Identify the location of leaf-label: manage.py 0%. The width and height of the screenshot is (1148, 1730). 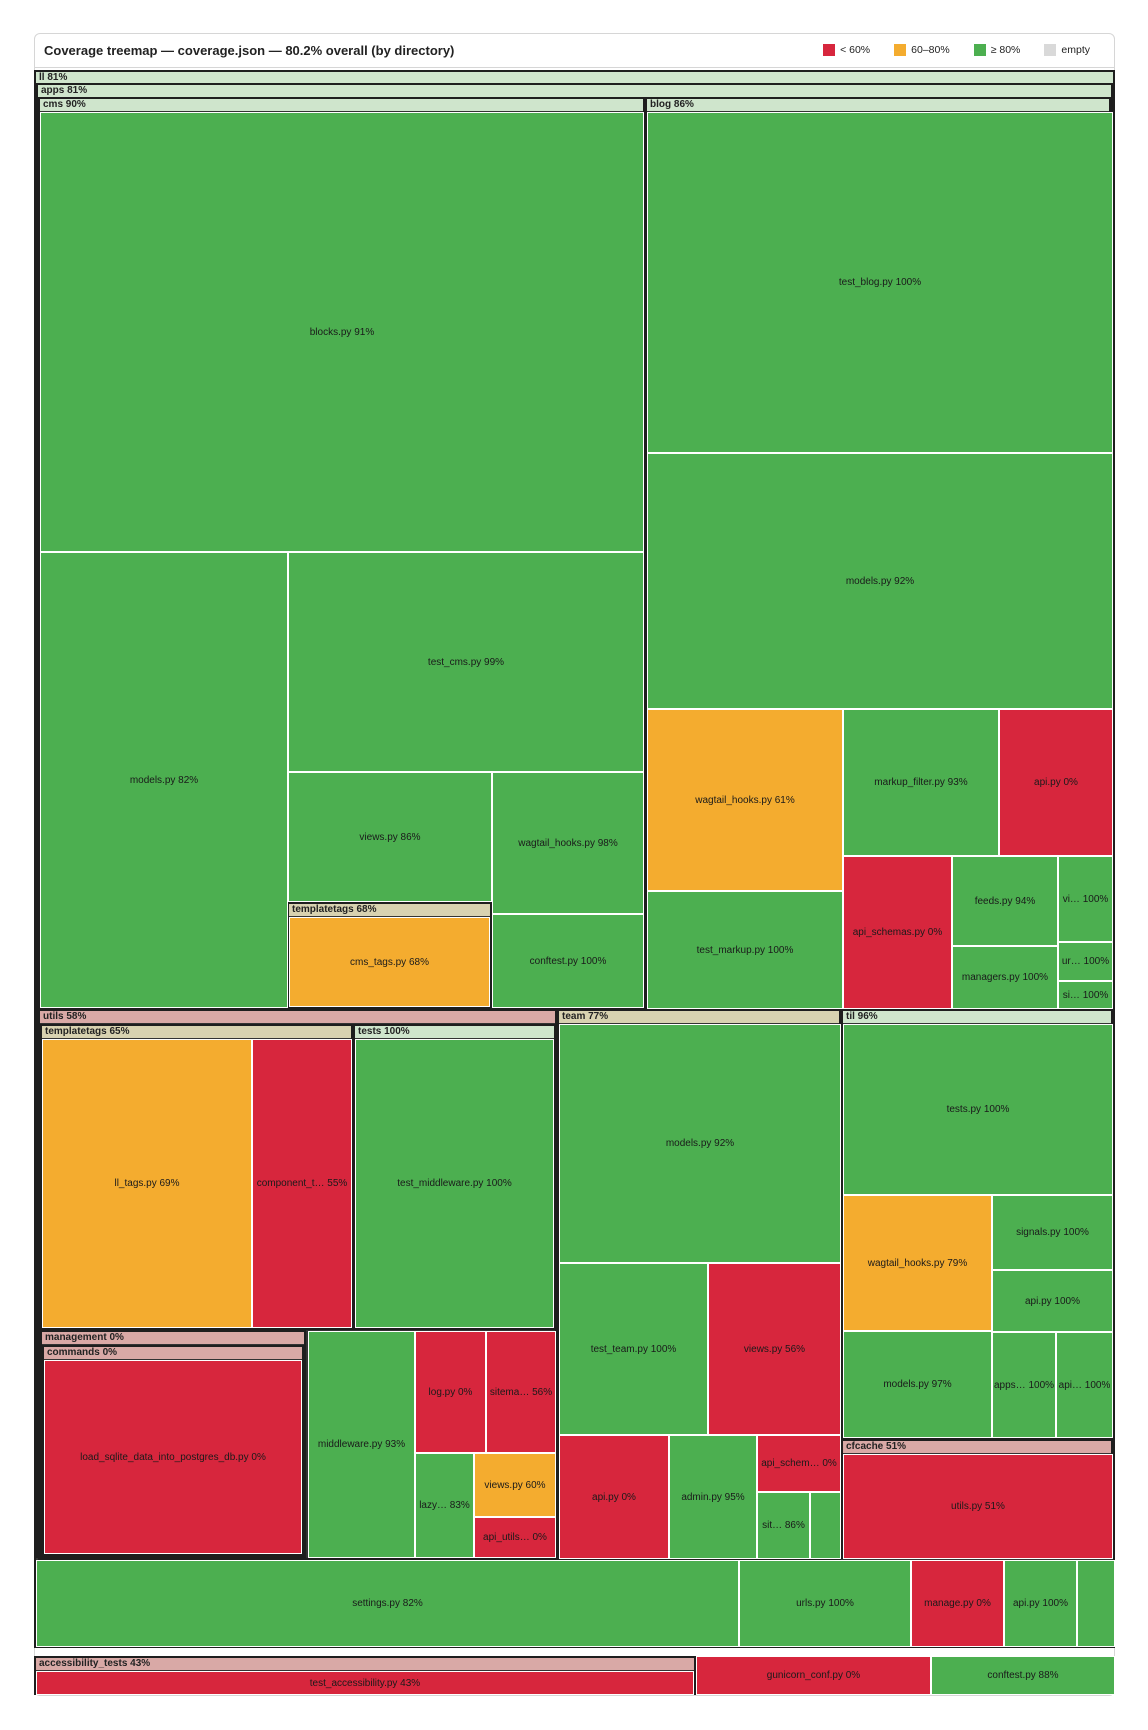
(957, 1603).